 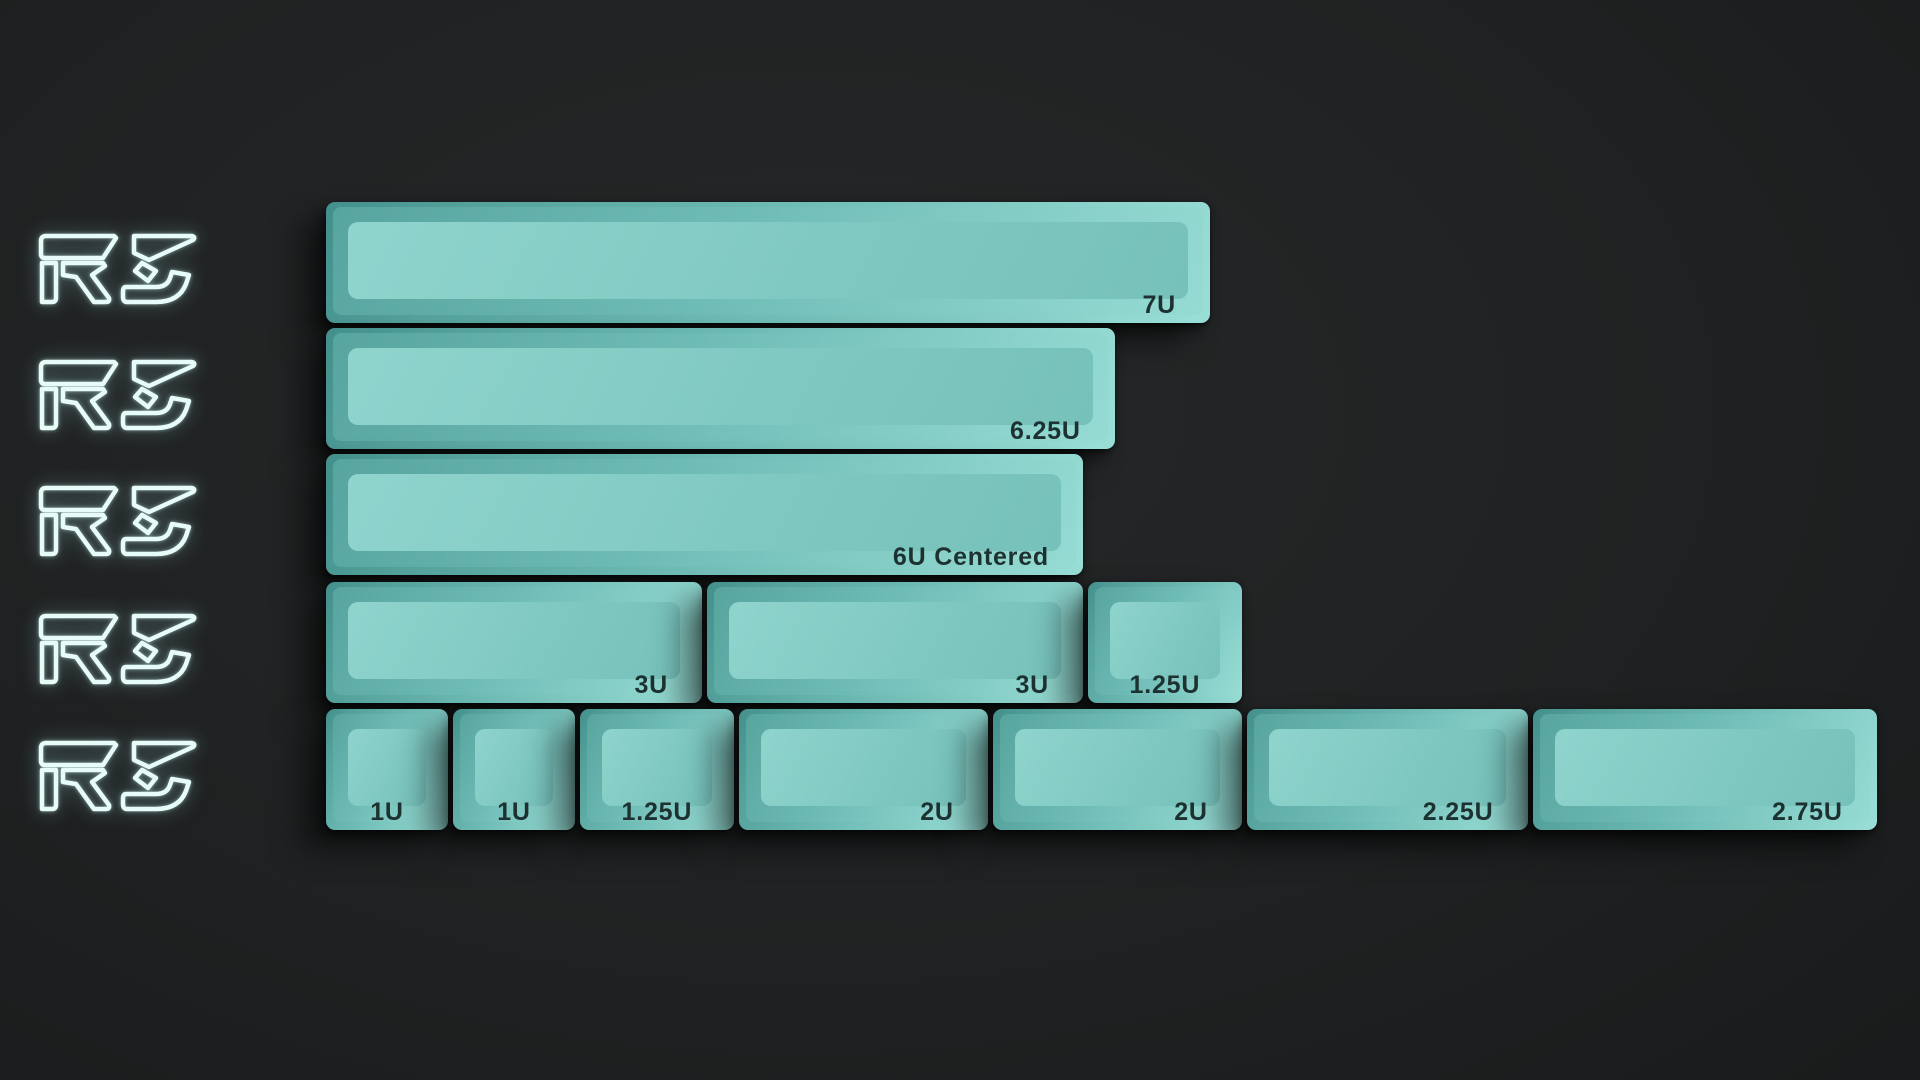 I want to click on keycap-row: 6U Centered, so click(x=704, y=514).